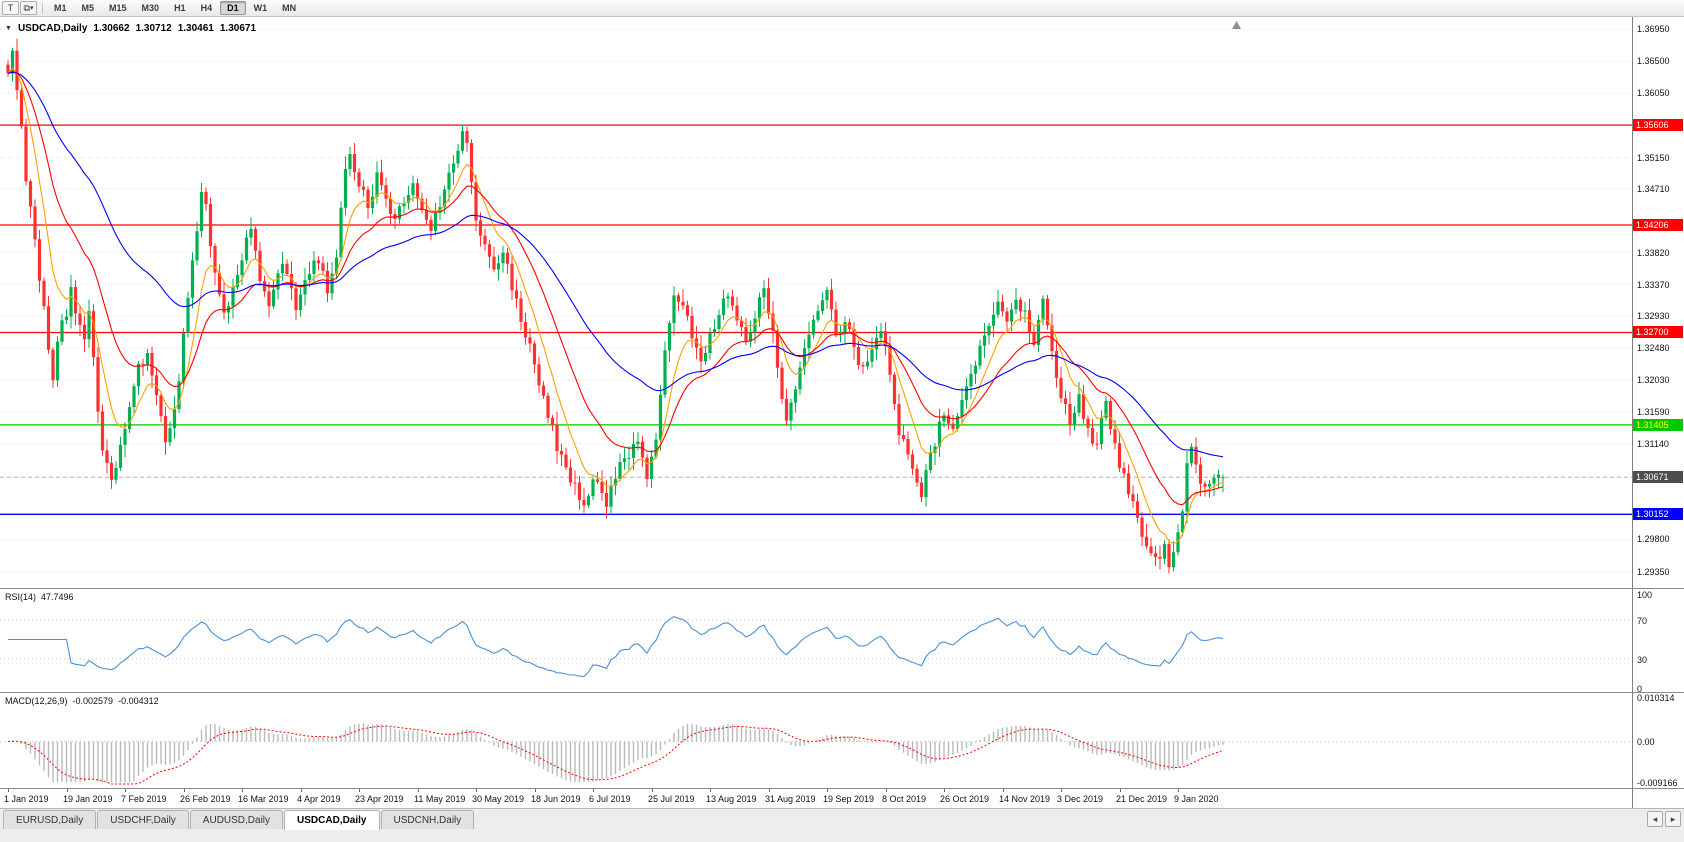 The width and height of the screenshot is (1684, 842). Describe the element at coordinates (904, 799) in the screenshot. I see `time-axis-label: 8 Oct 2019` at that location.